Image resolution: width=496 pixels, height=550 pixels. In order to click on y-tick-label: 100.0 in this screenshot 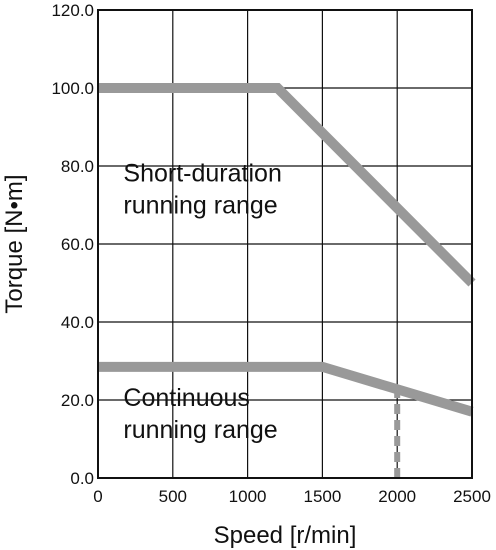, I will do `click(72, 88)`.